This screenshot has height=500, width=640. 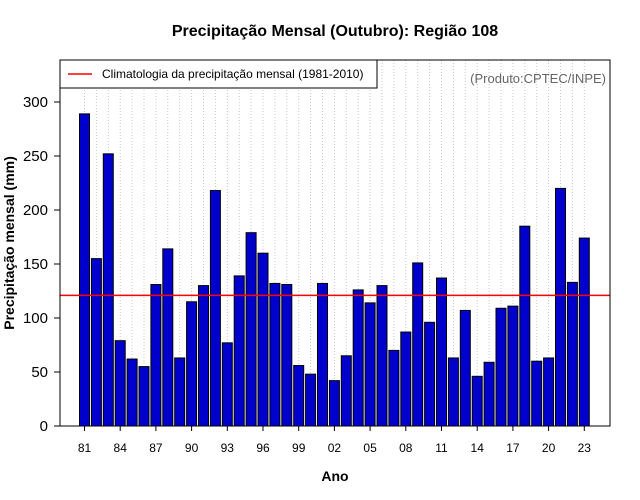 What do you see at coordinates (228, 448) in the screenshot?
I see `x-tick-label: 93` at bounding box center [228, 448].